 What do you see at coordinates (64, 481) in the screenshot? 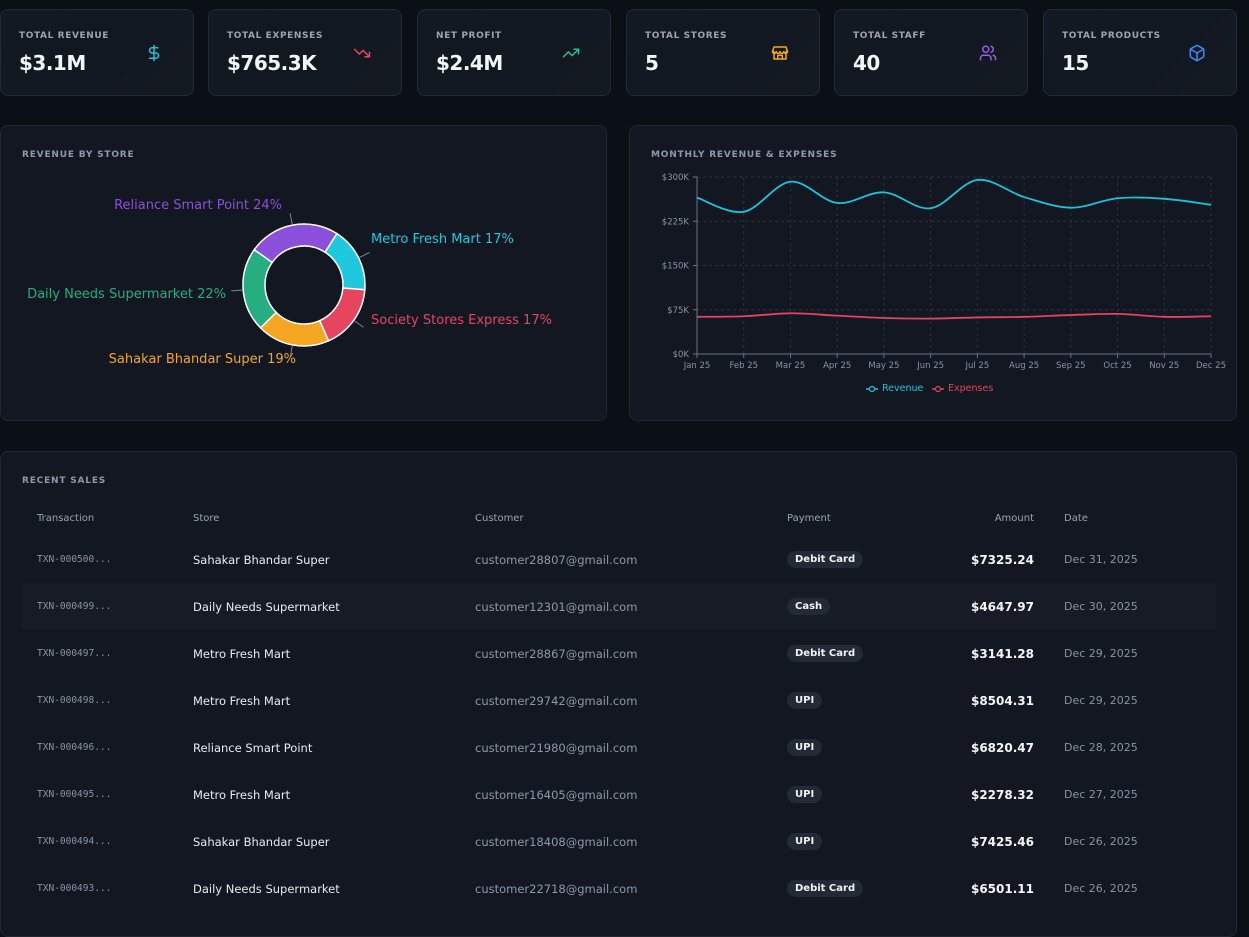
I see `panel-title: RECENT SALES` at bounding box center [64, 481].